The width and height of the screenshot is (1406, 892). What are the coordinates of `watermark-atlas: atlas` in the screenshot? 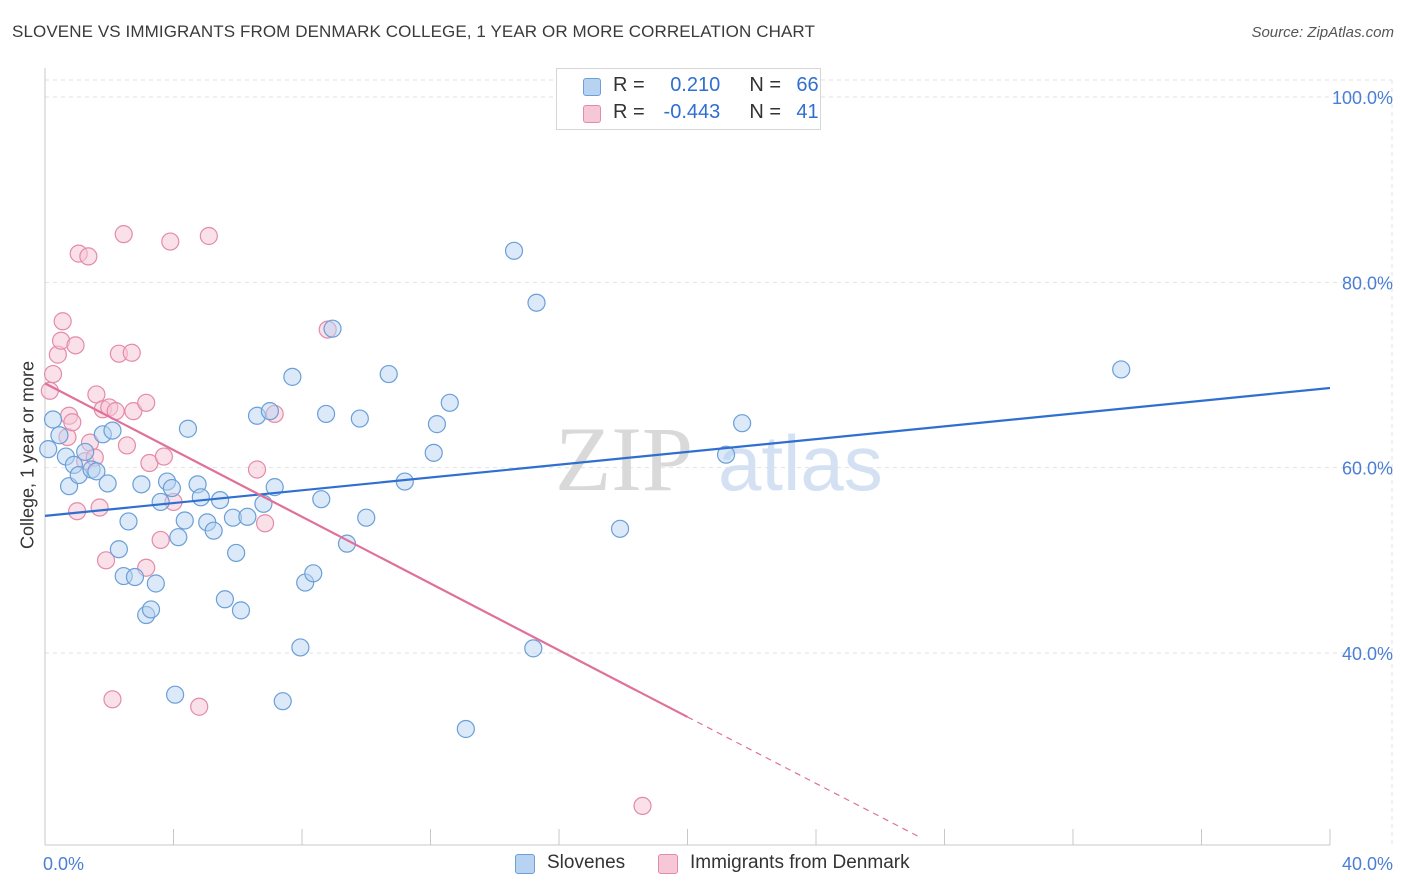 It's located at (800, 463).